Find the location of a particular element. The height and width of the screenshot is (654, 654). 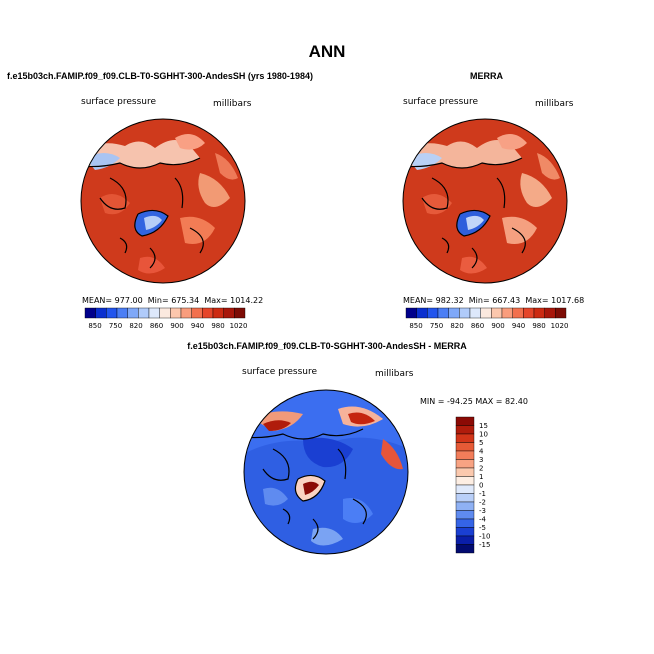

panel1-map is located at coordinates (163, 201).